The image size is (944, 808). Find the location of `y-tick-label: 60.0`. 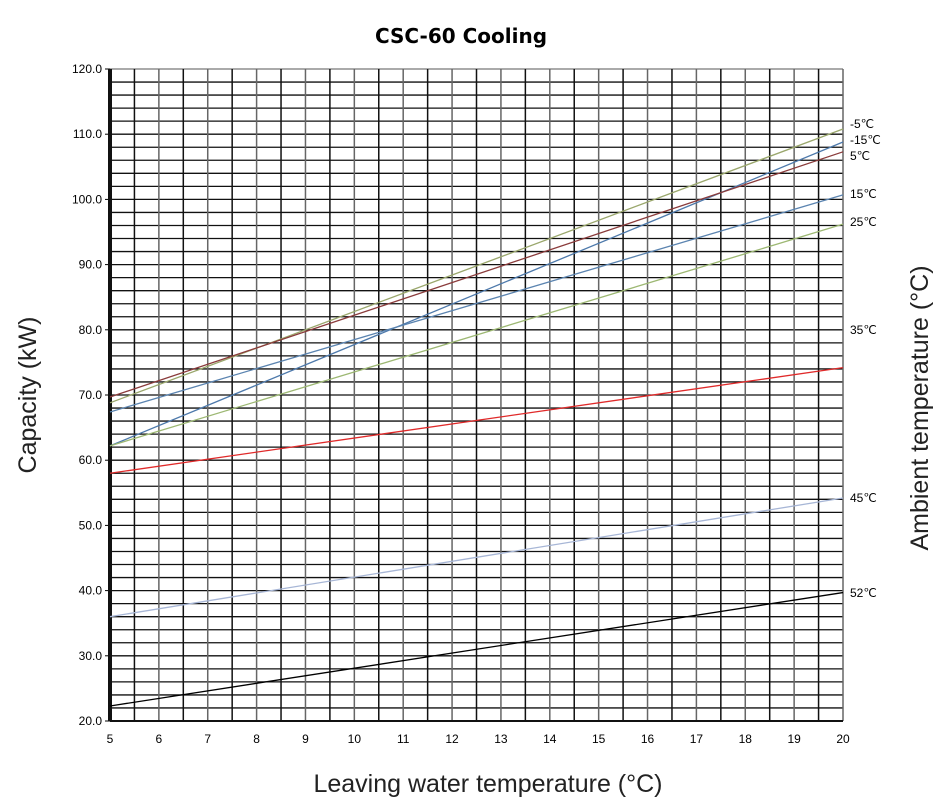

y-tick-label: 60.0 is located at coordinates (91, 460).